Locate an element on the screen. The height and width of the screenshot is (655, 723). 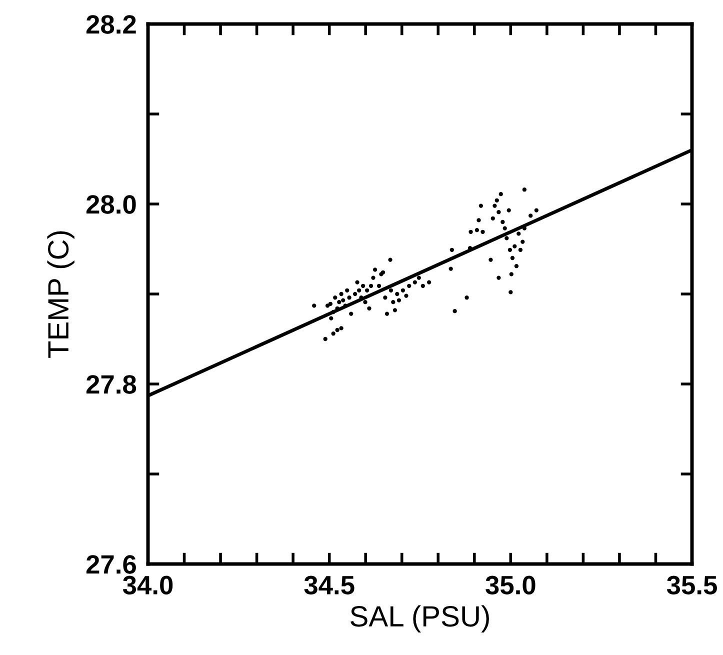
y-tick-label: 27.8 is located at coordinates (111, 384).